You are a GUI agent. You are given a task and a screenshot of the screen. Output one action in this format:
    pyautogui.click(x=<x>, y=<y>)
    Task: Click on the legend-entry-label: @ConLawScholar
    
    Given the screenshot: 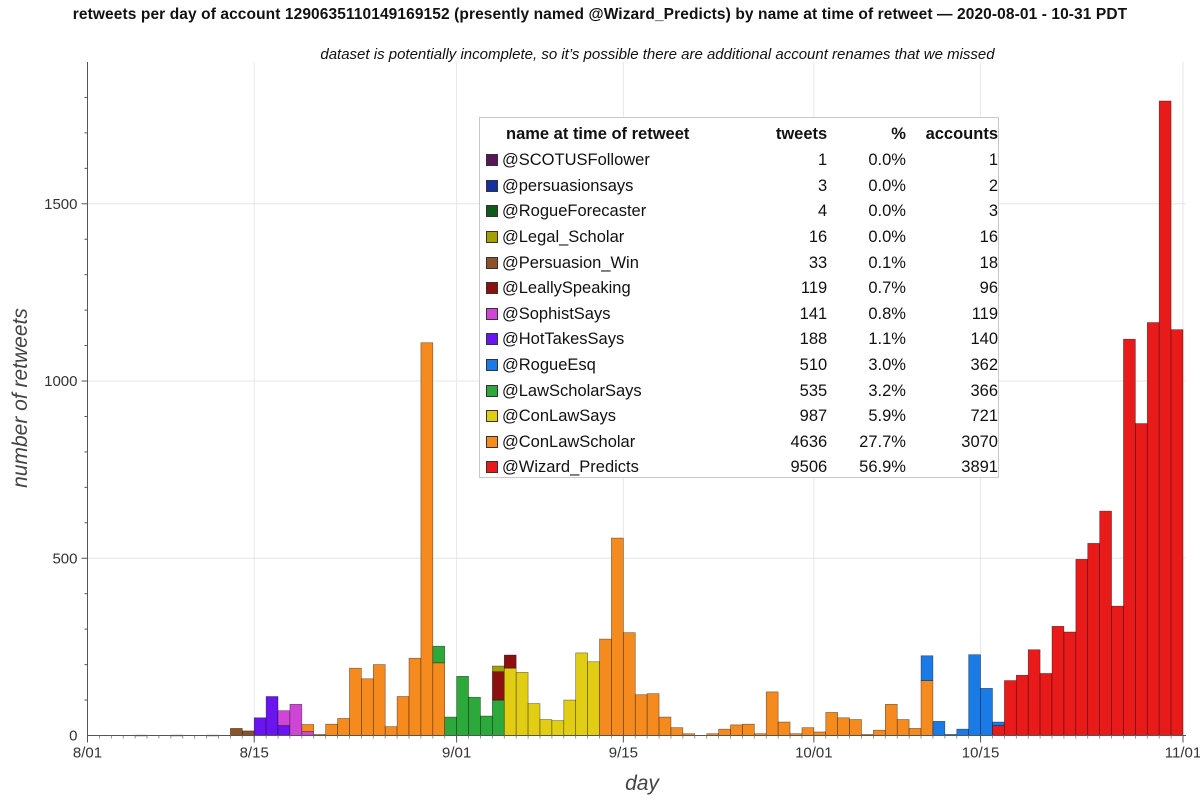 What is the action you would take?
    pyautogui.click(x=569, y=441)
    